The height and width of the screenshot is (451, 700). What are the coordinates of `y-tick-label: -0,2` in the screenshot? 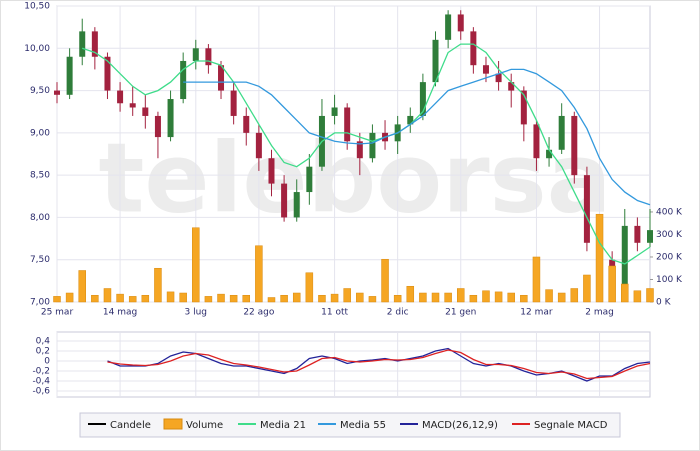 It's located at (41, 372).